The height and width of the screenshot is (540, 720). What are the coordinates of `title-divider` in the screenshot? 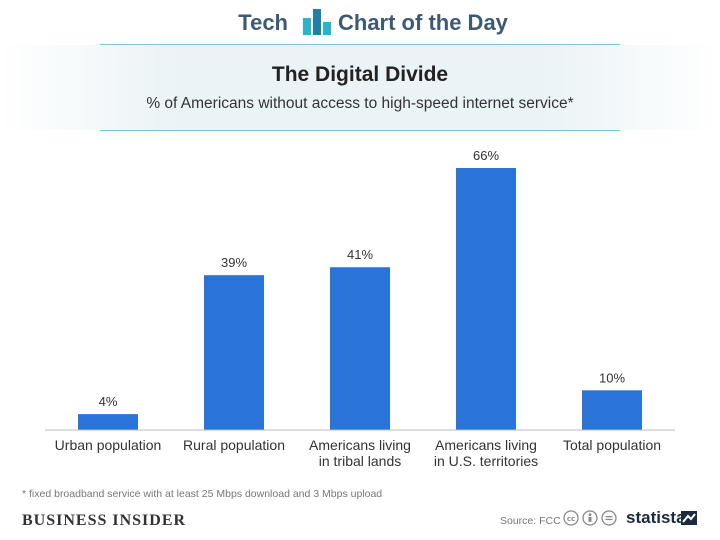 It's located at (360, 130).